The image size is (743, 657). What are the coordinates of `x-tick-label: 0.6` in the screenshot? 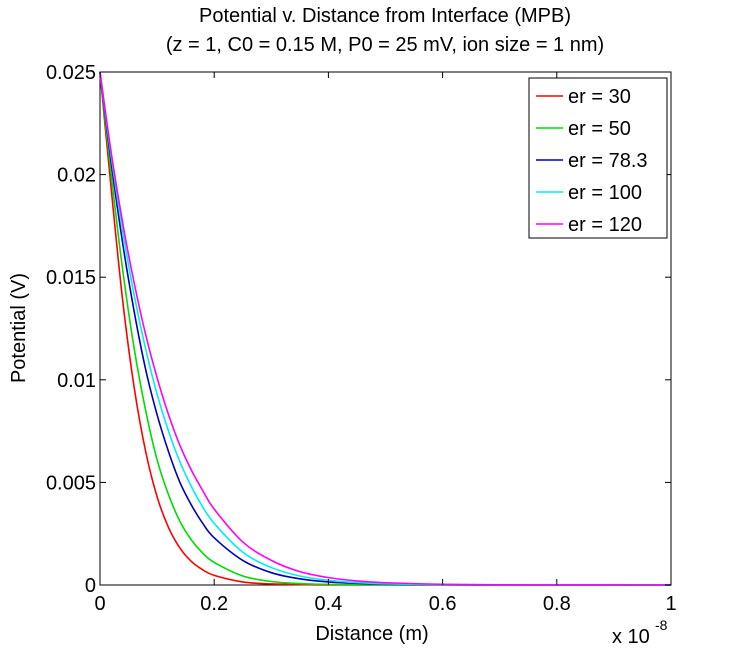 It's located at (443, 604).